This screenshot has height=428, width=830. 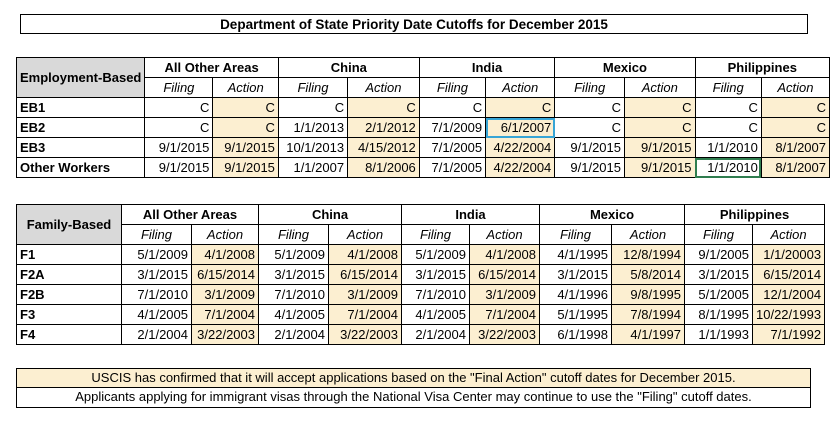 I want to click on action-date-cell: 7/8/1994, so click(x=648, y=314).